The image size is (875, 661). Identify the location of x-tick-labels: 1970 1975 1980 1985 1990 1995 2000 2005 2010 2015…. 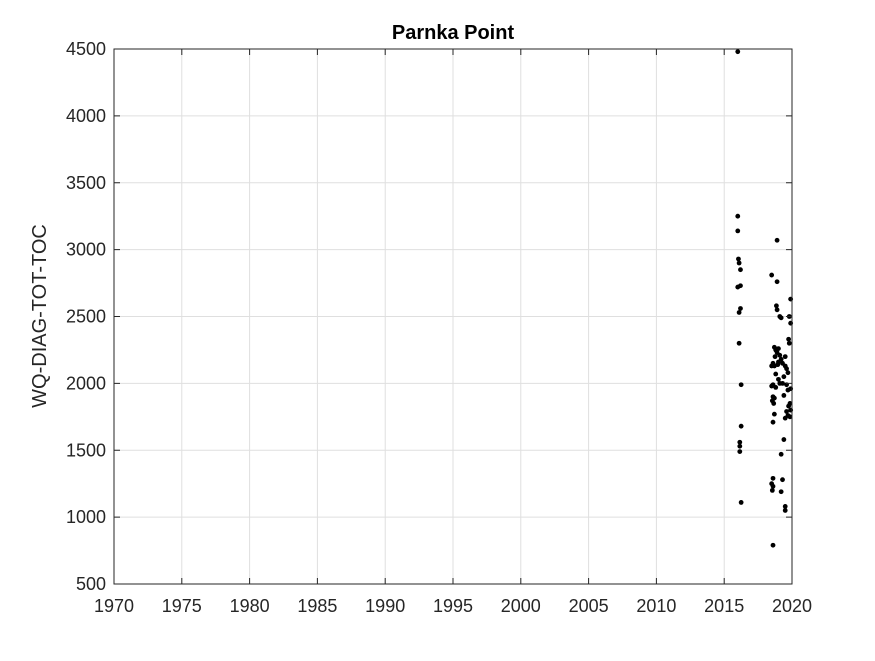
(453, 606).